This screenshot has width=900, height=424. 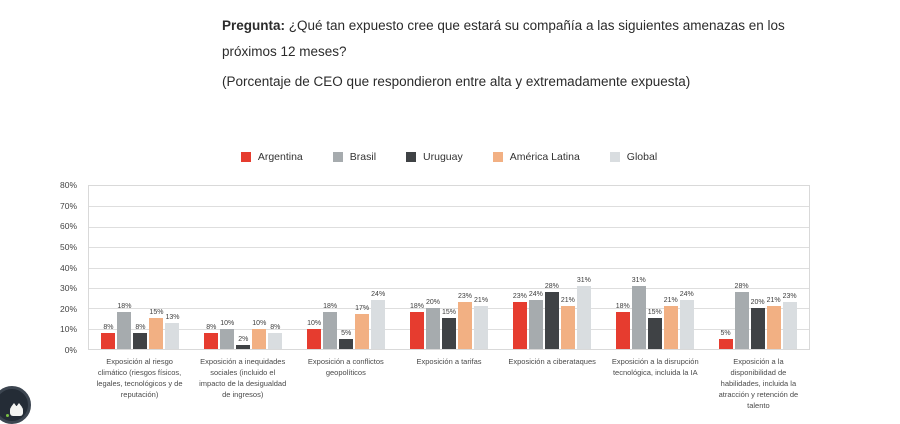 I want to click on legend-label: Brasil, so click(x=363, y=157).